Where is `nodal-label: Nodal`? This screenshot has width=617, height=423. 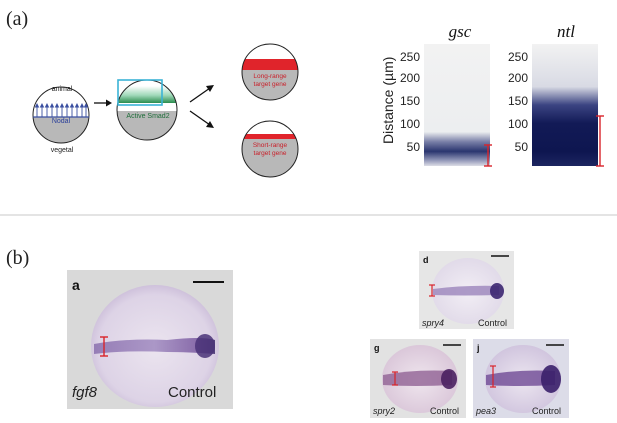
nodal-label: Nodal is located at coordinates (61, 121).